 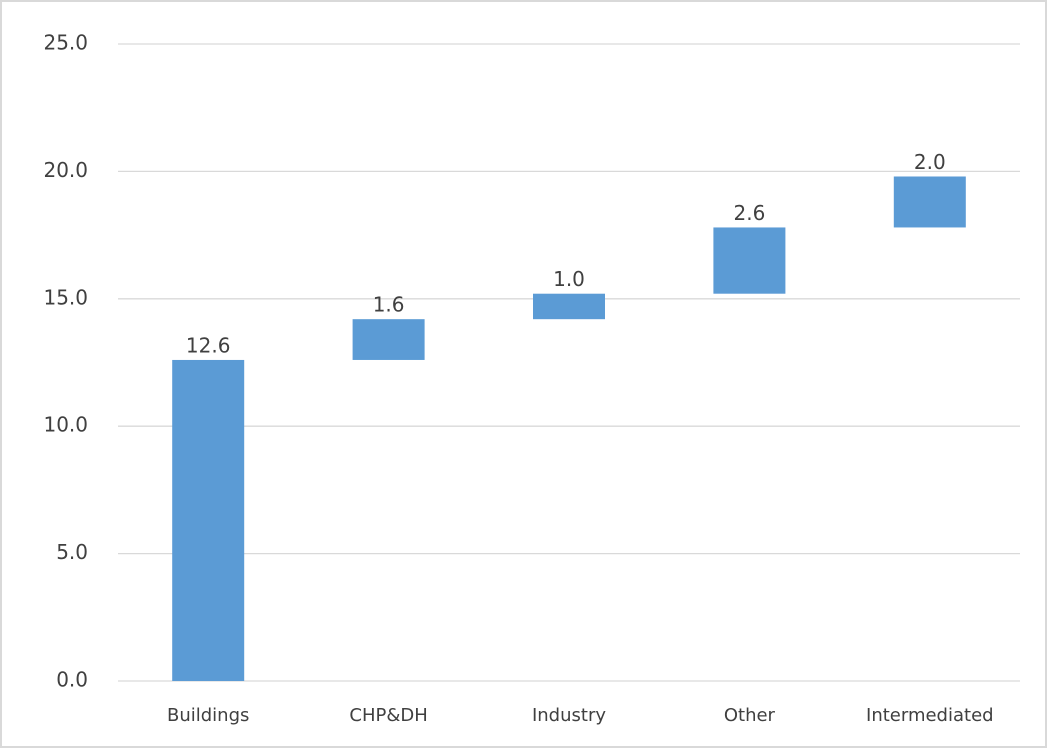 I want to click on x-tick-label: Buildings, so click(x=208, y=715).